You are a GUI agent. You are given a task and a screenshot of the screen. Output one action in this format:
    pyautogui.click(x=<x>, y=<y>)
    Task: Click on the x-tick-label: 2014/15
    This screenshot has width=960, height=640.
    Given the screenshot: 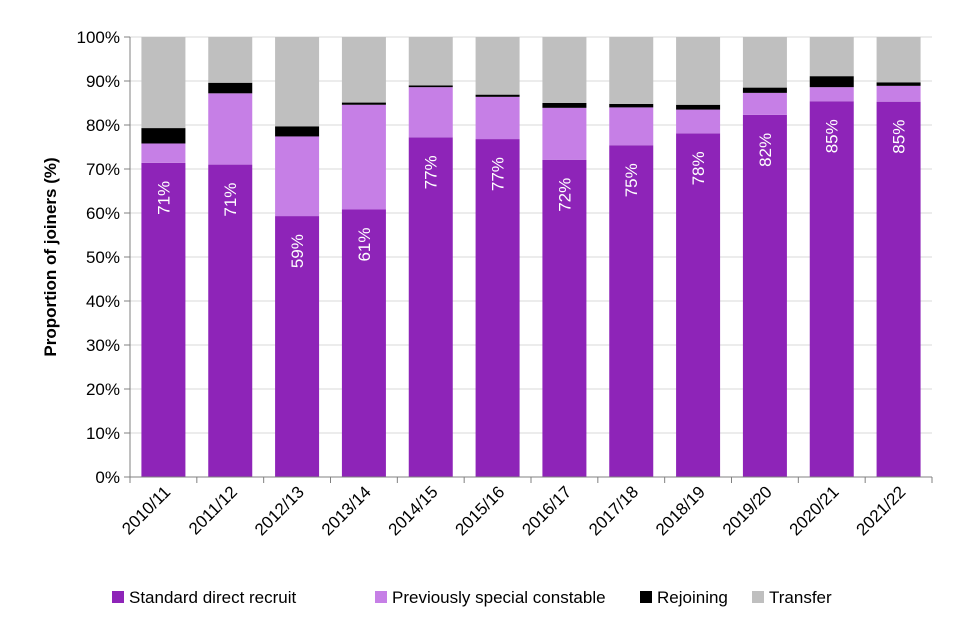 What is the action you would take?
    pyautogui.click(x=413, y=510)
    